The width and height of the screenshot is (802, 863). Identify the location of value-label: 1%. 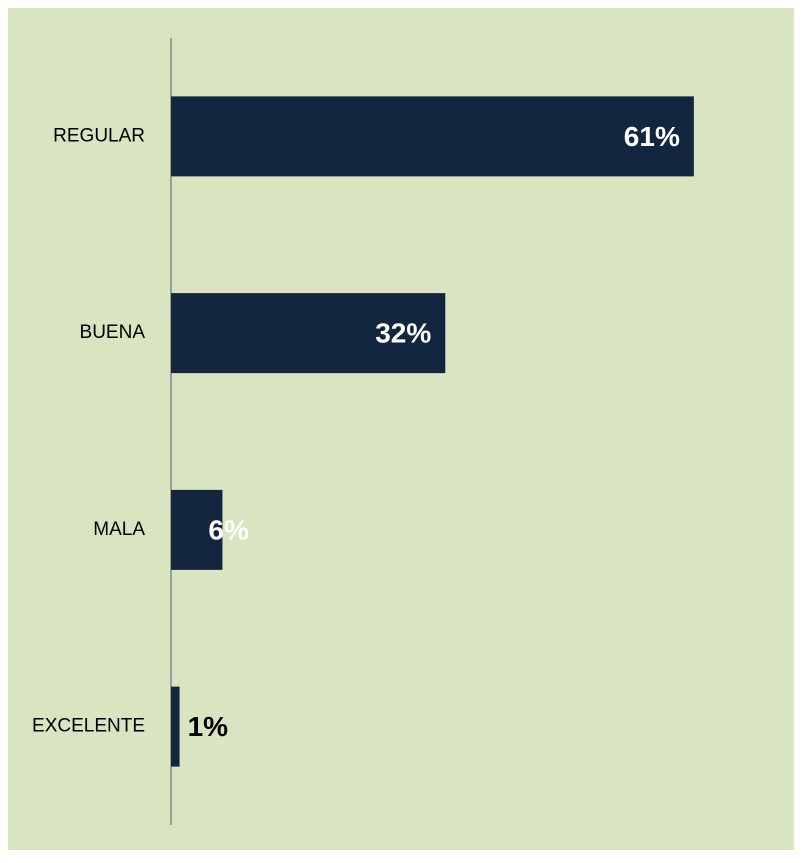
(208, 726).